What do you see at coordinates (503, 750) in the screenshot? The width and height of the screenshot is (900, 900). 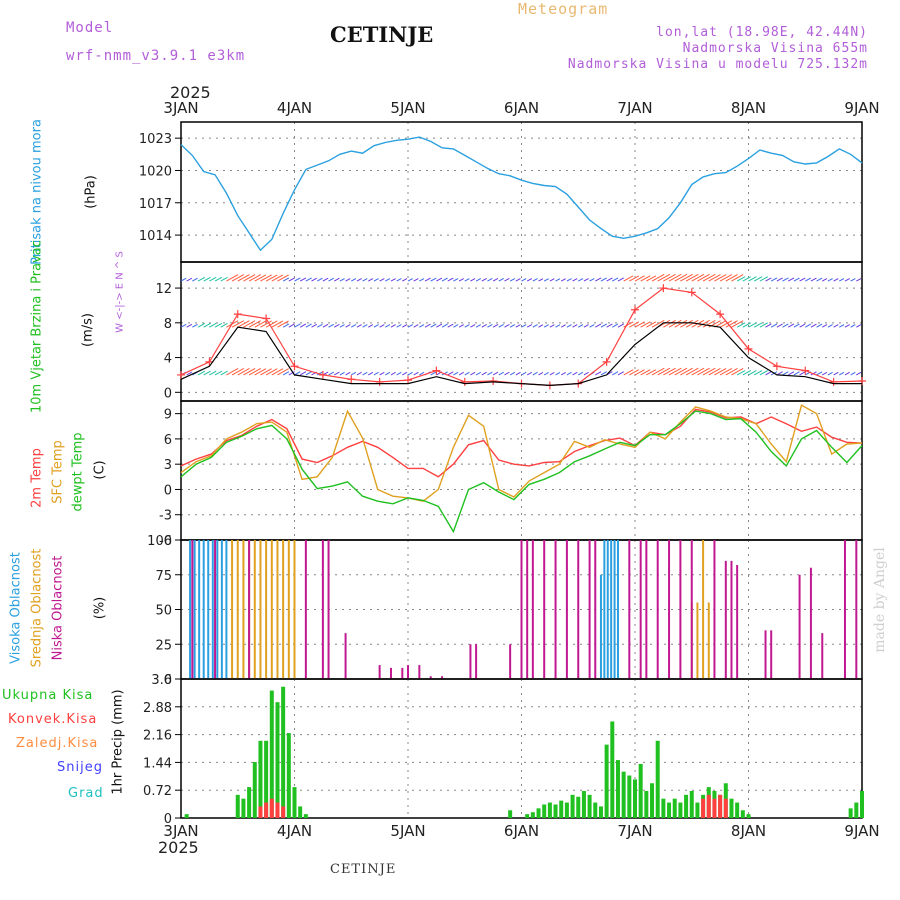 I see `precip-panel: 0 0.72 1.44 2.16 2.88 3.6` at bounding box center [503, 750].